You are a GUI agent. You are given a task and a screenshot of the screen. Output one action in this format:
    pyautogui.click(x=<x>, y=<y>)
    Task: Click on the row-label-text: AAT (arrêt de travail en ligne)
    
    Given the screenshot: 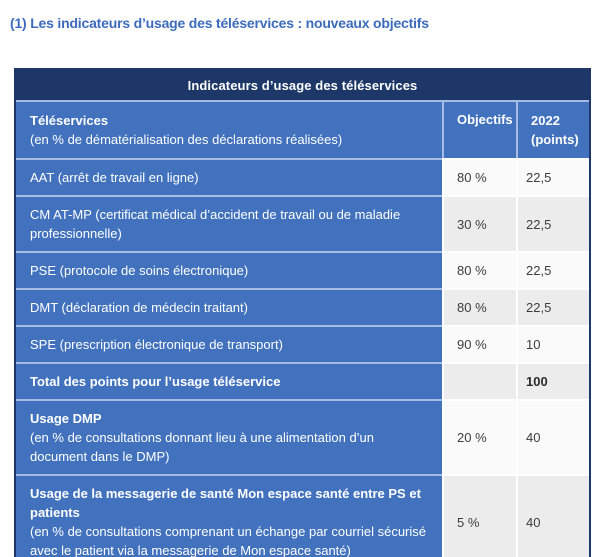 What is the action you would take?
    pyautogui.click(x=114, y=177)
    